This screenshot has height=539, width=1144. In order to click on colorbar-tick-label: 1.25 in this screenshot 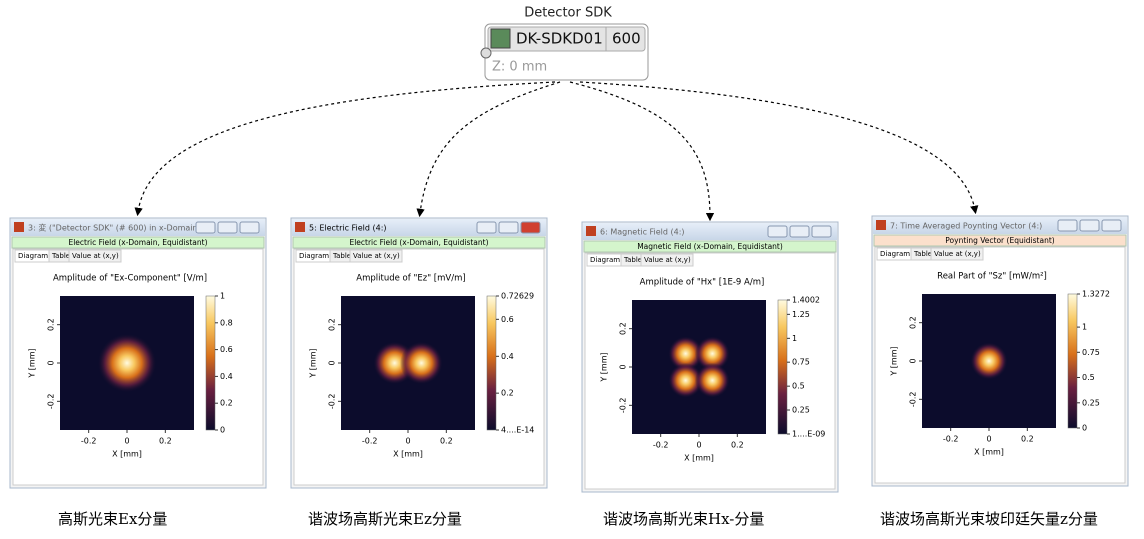, I will do `click(801, 314)`.